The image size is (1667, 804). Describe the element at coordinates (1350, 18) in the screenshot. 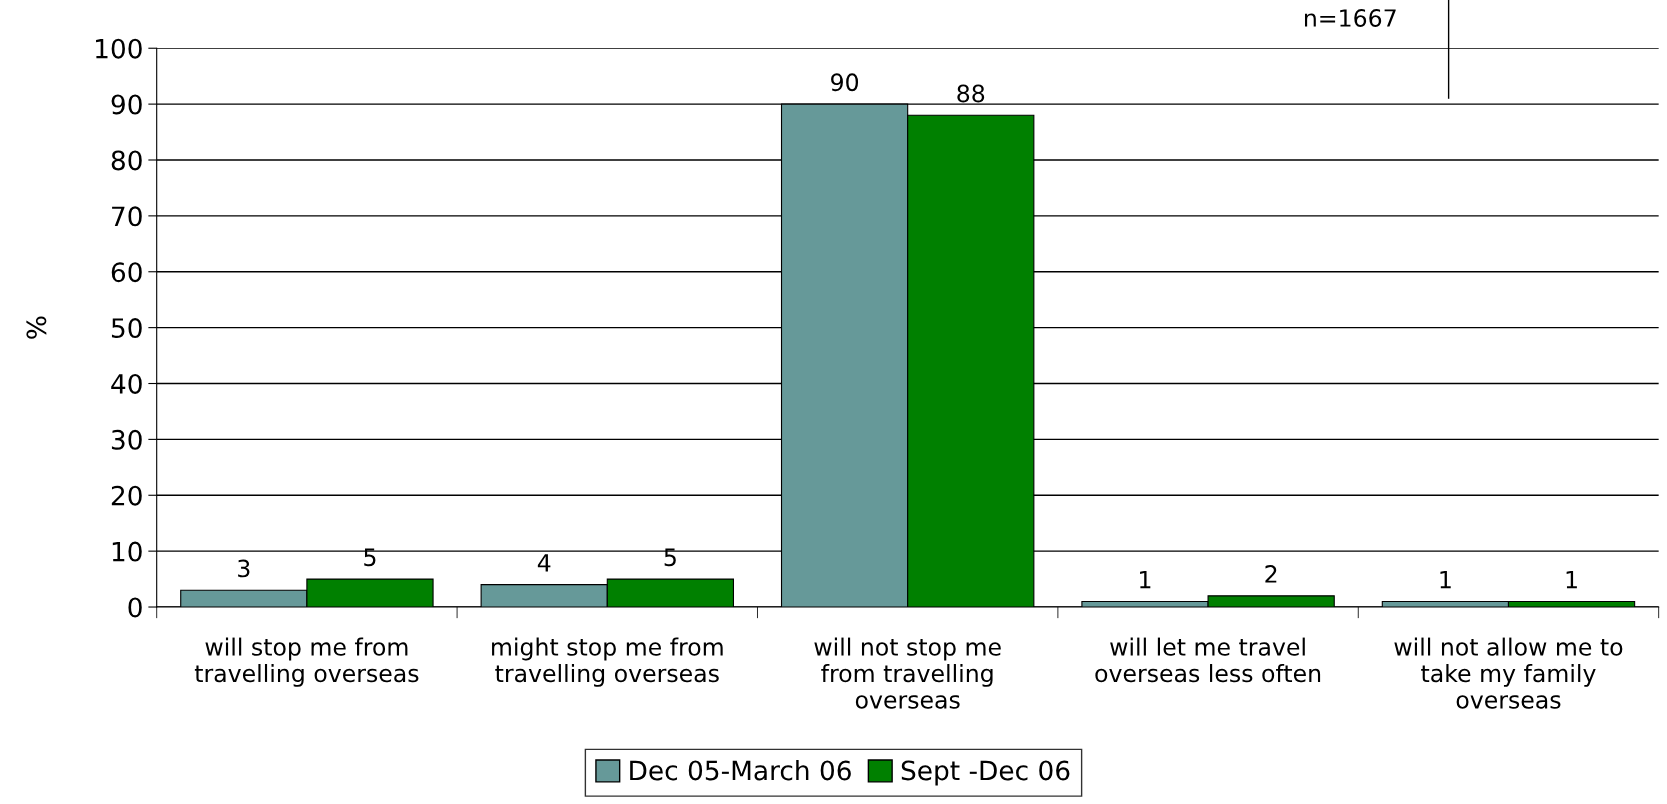

I see `text: n=1667` at that location.